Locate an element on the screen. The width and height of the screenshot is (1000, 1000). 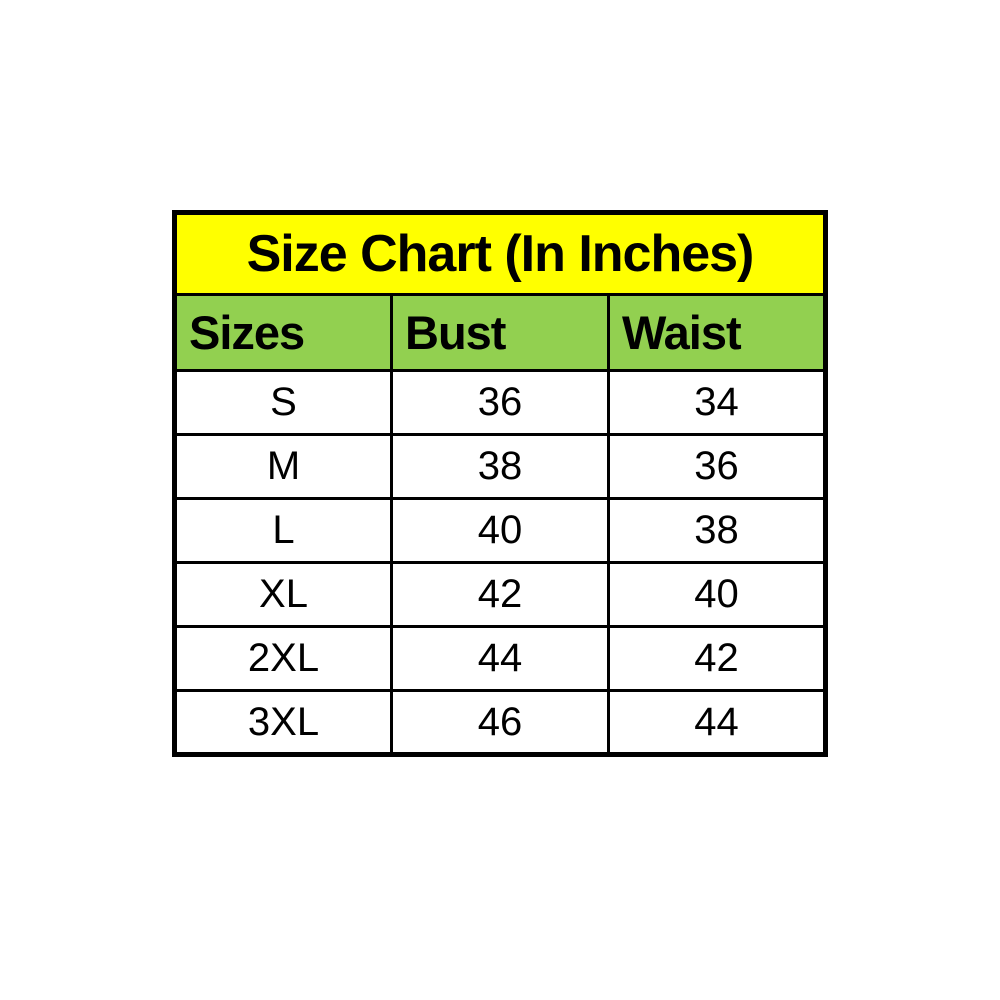
waist-cell: 44 is located at coordinates (717, 722).